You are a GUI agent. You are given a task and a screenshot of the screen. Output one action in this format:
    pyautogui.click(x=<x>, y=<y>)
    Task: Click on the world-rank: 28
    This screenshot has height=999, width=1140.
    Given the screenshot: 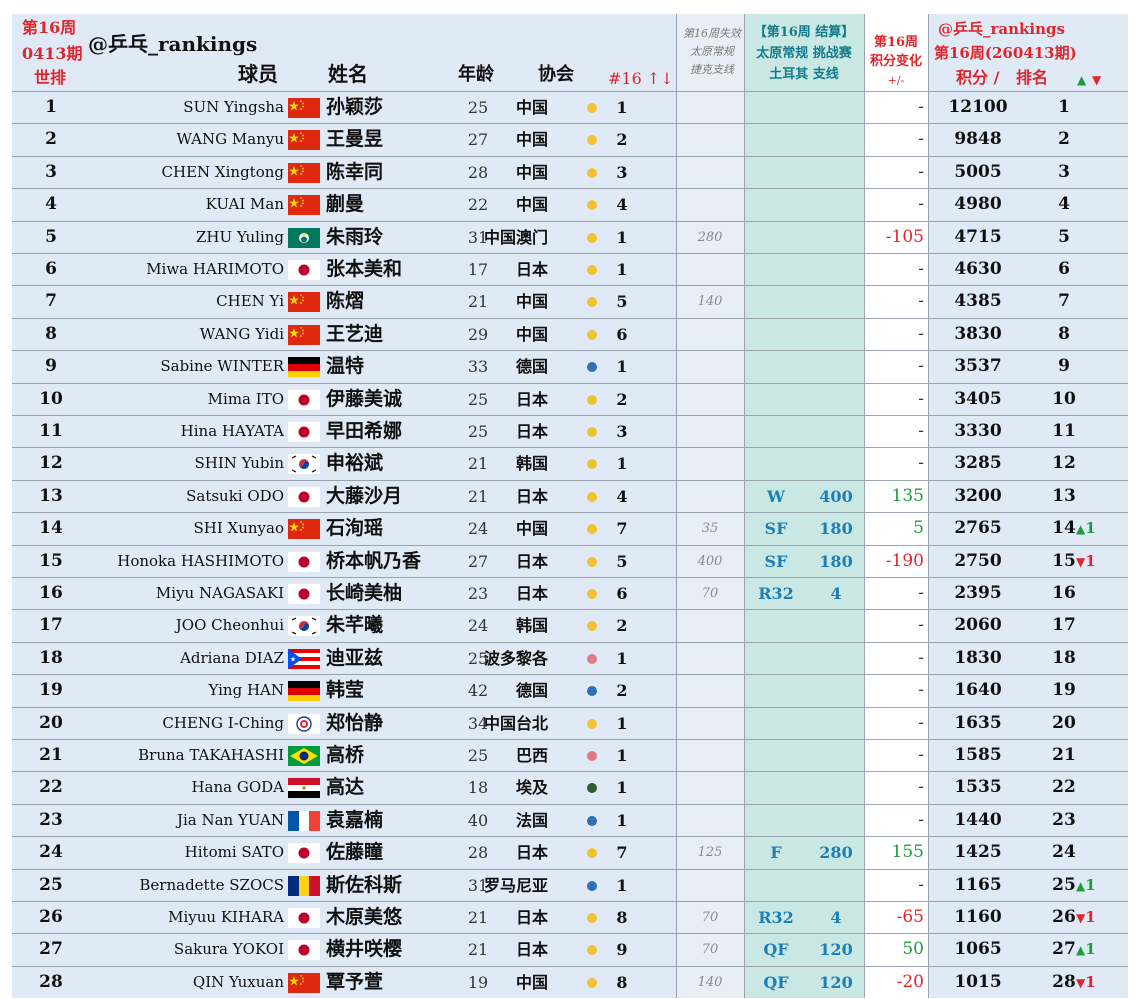 What is the action you would take?
    pyautogui.click(x=51, y=981)
    